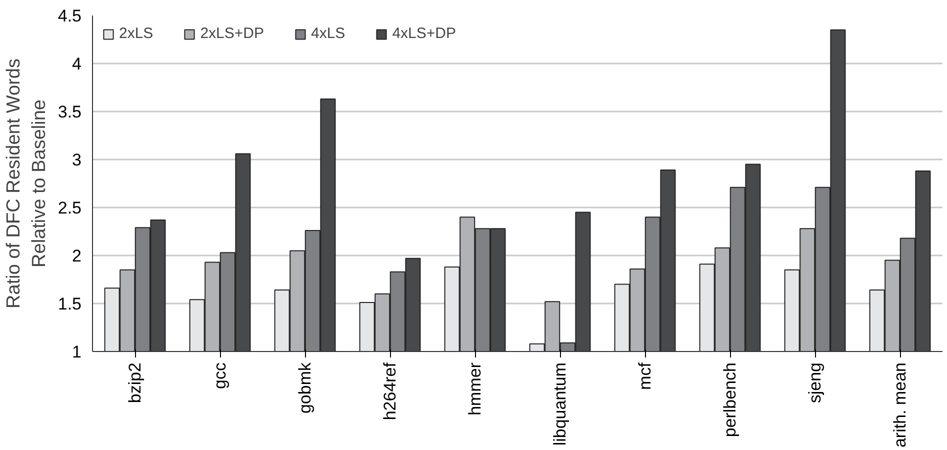 The image size is (947, 450). What do you see at coordinates (390, 391) in the screenshot?
I see `x-tick-label: h264ref` at bounding box center [390, 391].